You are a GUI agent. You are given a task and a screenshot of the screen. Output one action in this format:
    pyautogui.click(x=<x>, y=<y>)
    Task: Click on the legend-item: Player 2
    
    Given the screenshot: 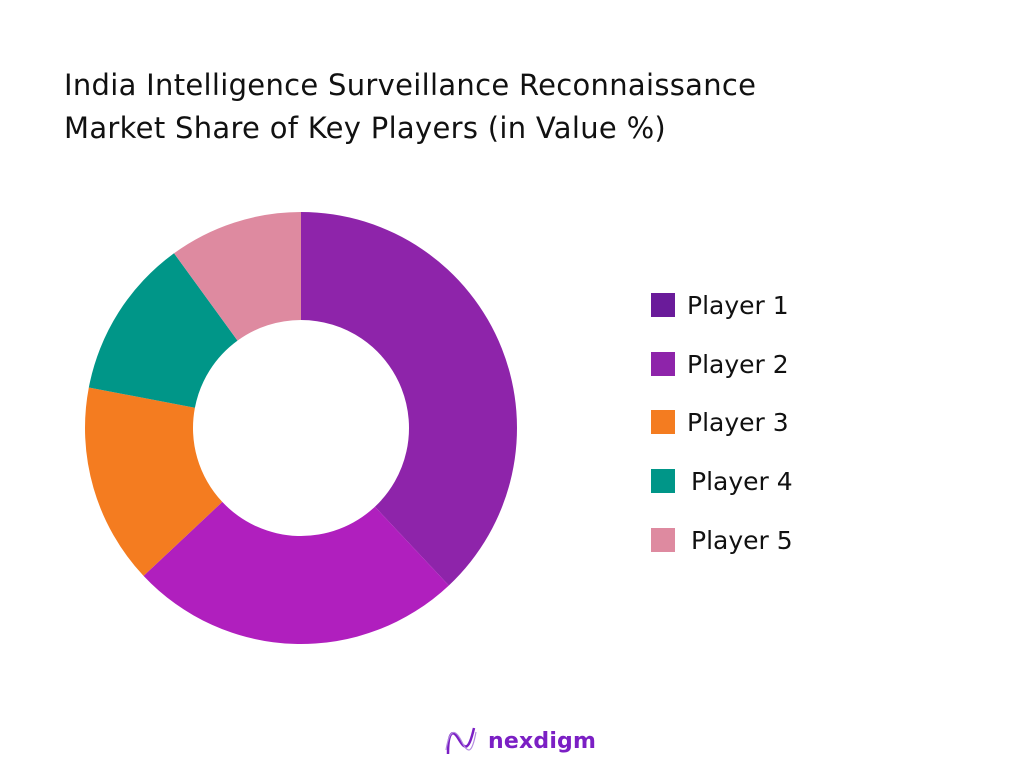 What is the action you would take?
    pyautogui.click(x=720, y=364)
    